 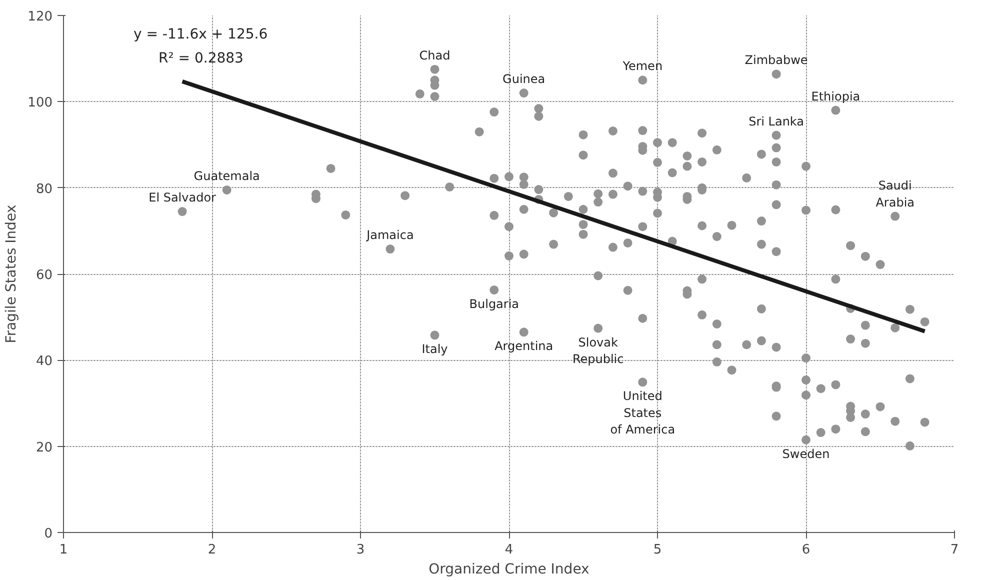 I want to click on y-tick-label: 80, so click(x=44, y=189).